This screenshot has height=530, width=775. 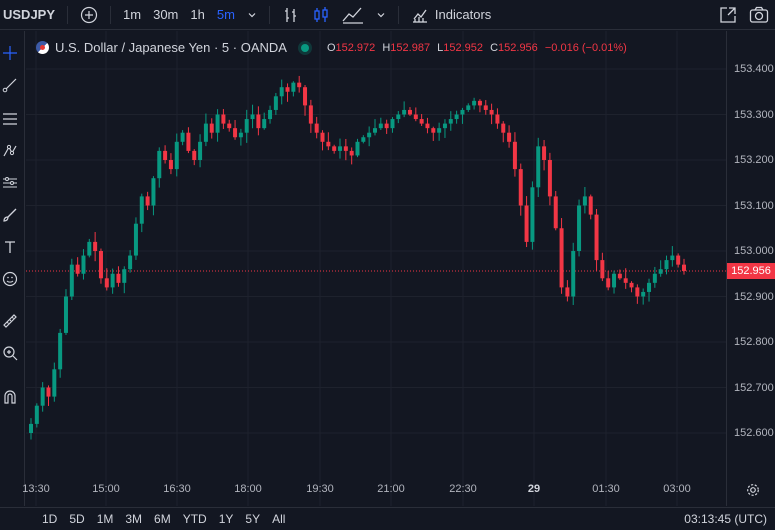 What do you see at coordinates (89, 15) in the screenshot?
I see `compare-add-icon` at bounding box center [89, 15].